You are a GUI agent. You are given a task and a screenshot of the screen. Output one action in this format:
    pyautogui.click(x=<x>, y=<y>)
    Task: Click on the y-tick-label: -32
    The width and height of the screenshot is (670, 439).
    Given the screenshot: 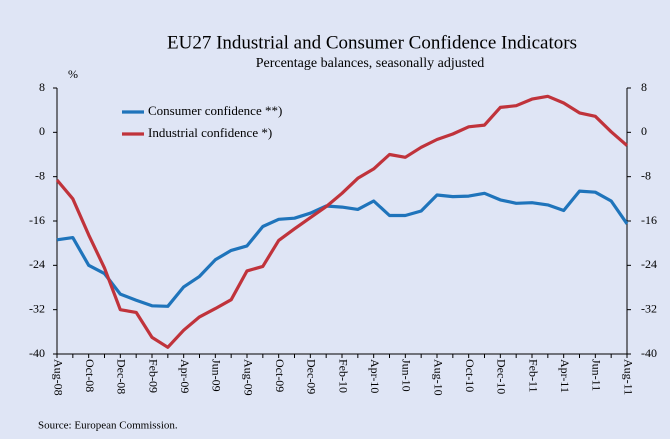 What is the action you would take?
    pyautogui.click(x=37, y=308)
    